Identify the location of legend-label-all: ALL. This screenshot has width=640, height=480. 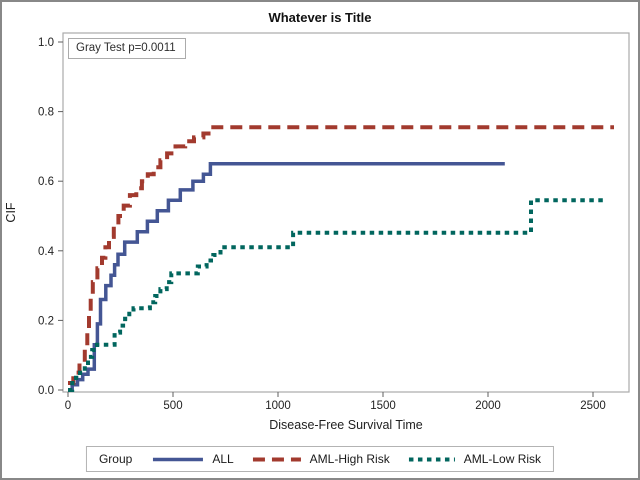
(223, 459).